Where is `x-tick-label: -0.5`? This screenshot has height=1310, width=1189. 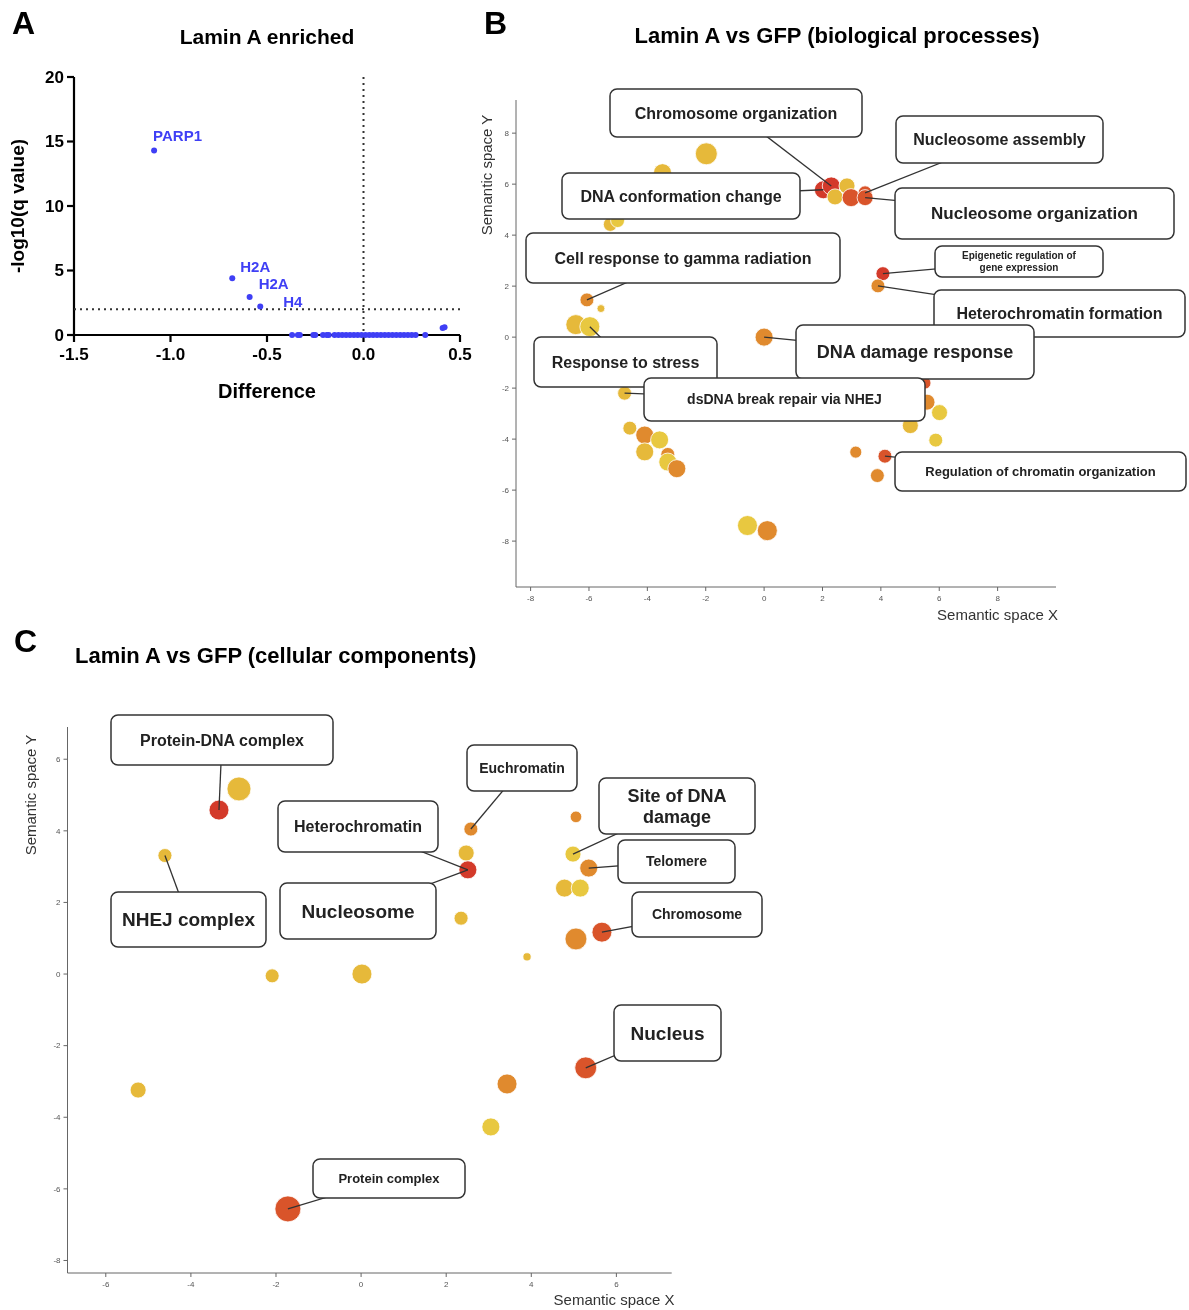
x-tick-label: -0.5 is located at coordinates (267, 354).